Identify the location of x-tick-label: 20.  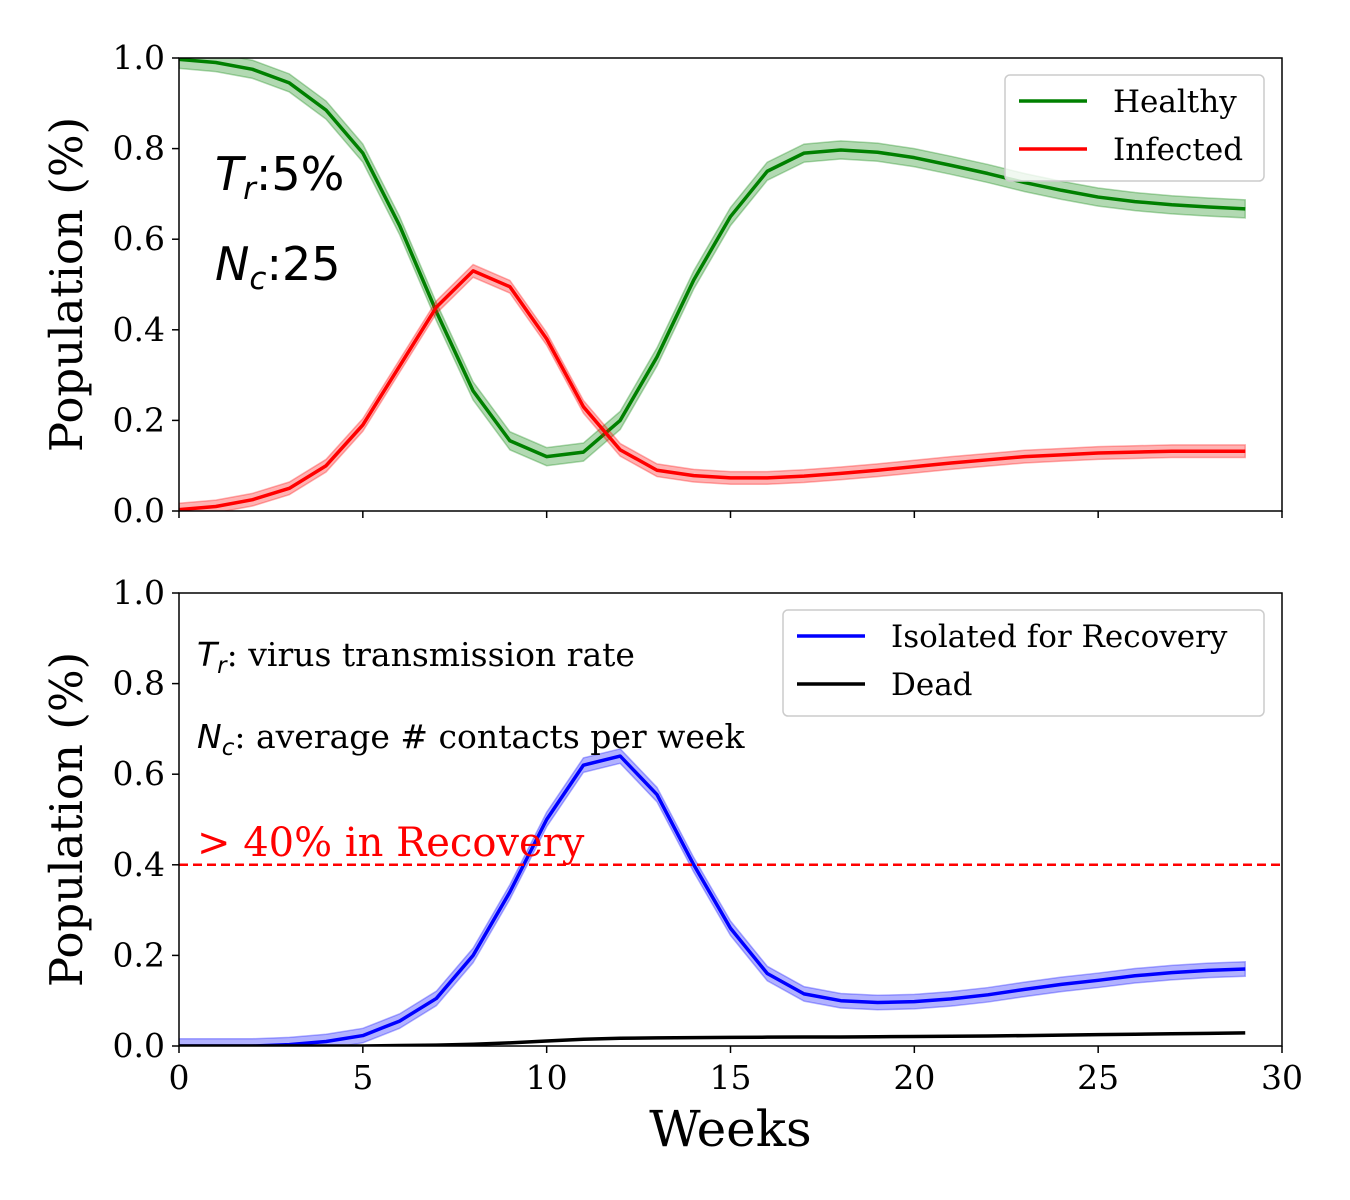
(914, 1077).